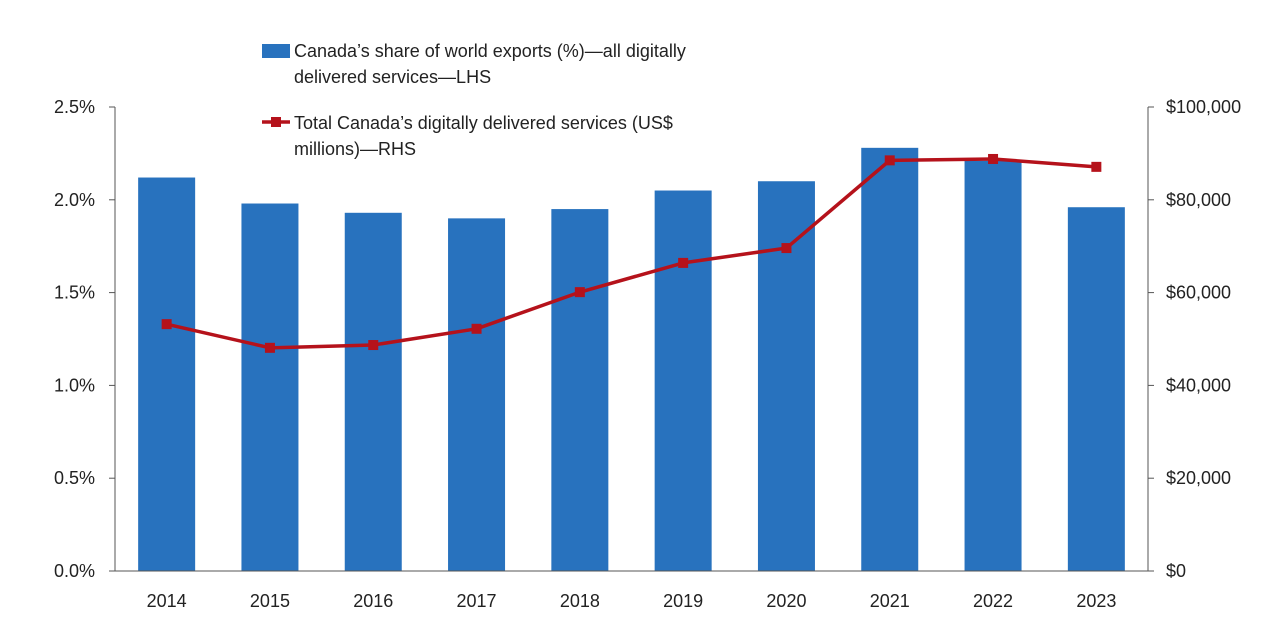 The width and height of the screenshot is (1280, 643). What do you see at coordinates (1198, 385) in the screenshot?
I see `right-tick-label: $40,000` at bounding box center [1198, 385].